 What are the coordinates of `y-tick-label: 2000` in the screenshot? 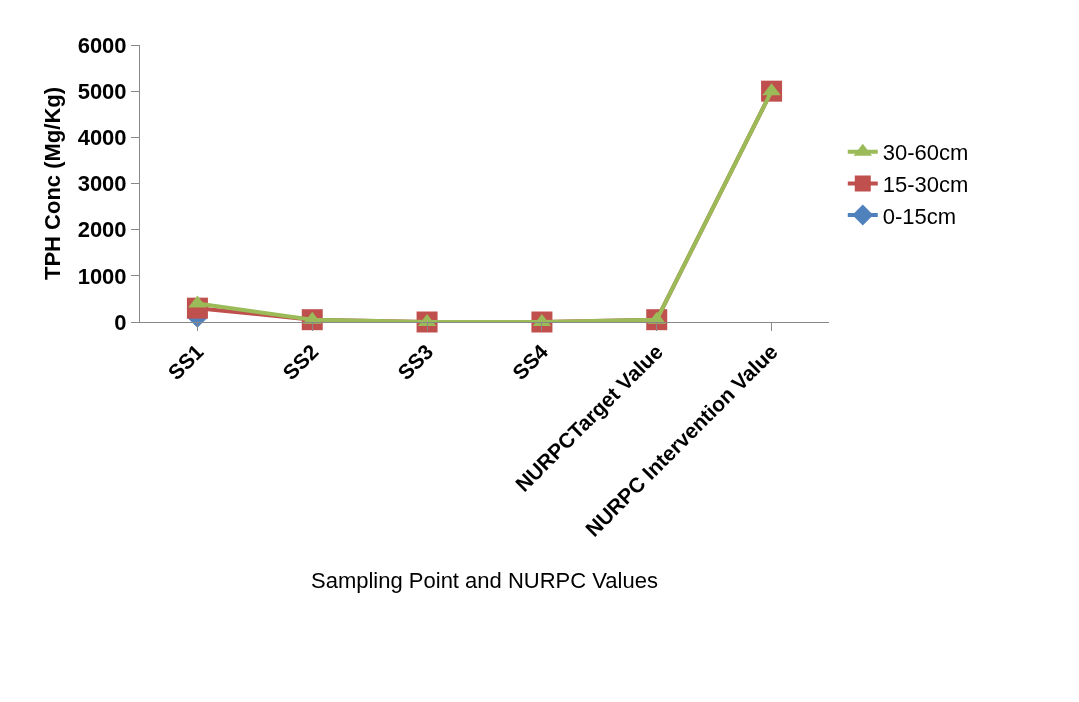 It's located at (102, 230).